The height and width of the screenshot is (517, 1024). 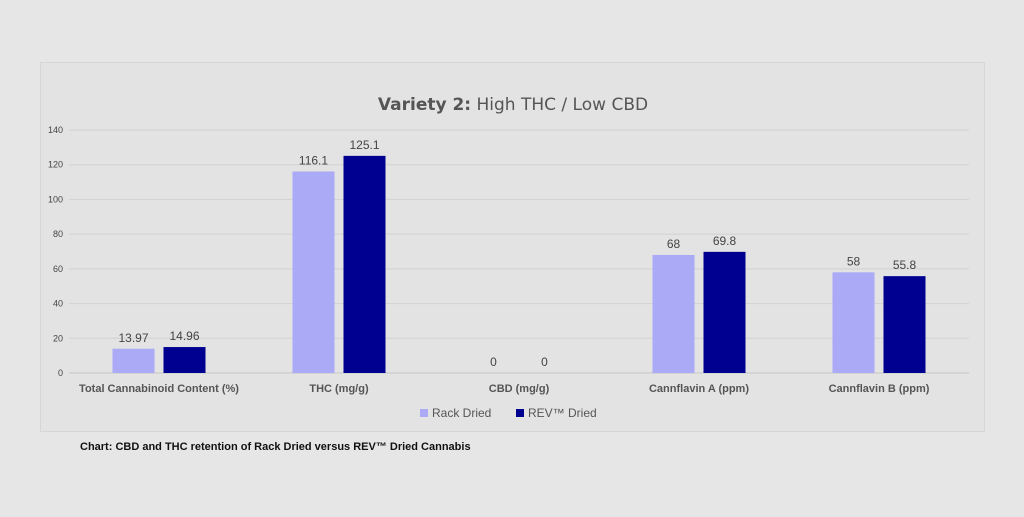 I want to click on data-label-rack-dried-1: 116.1, so click(x=313, y=160).